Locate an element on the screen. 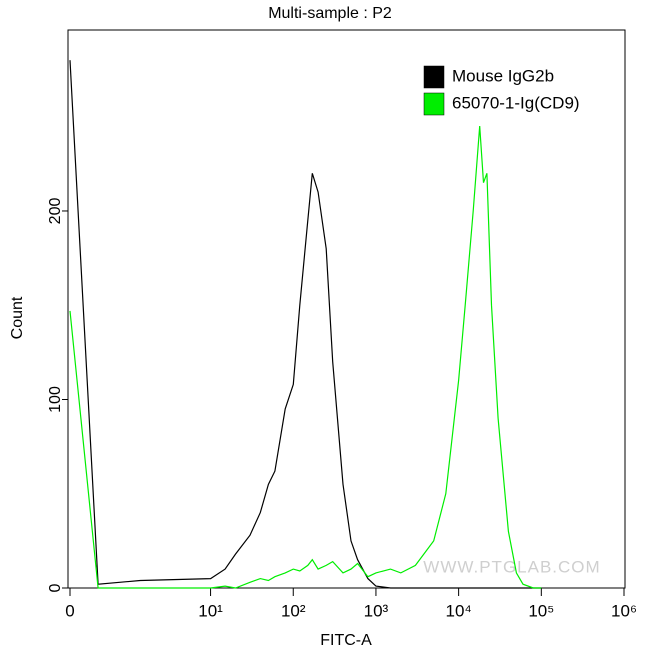  x-tick-label: 0 is located at coordinates (69, 610).